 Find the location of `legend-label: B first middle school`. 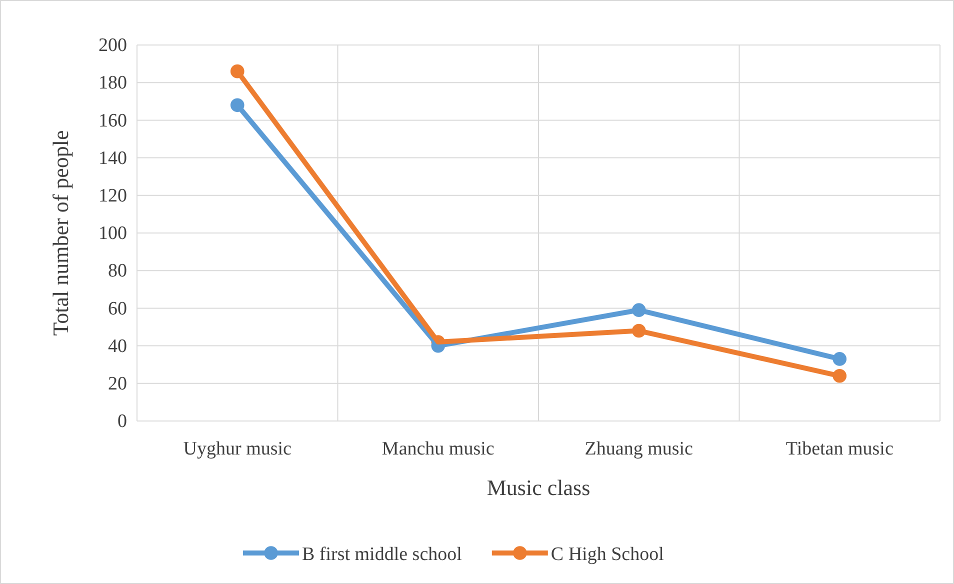

legend-label: B first middle school is located at coordinates (382, 554).